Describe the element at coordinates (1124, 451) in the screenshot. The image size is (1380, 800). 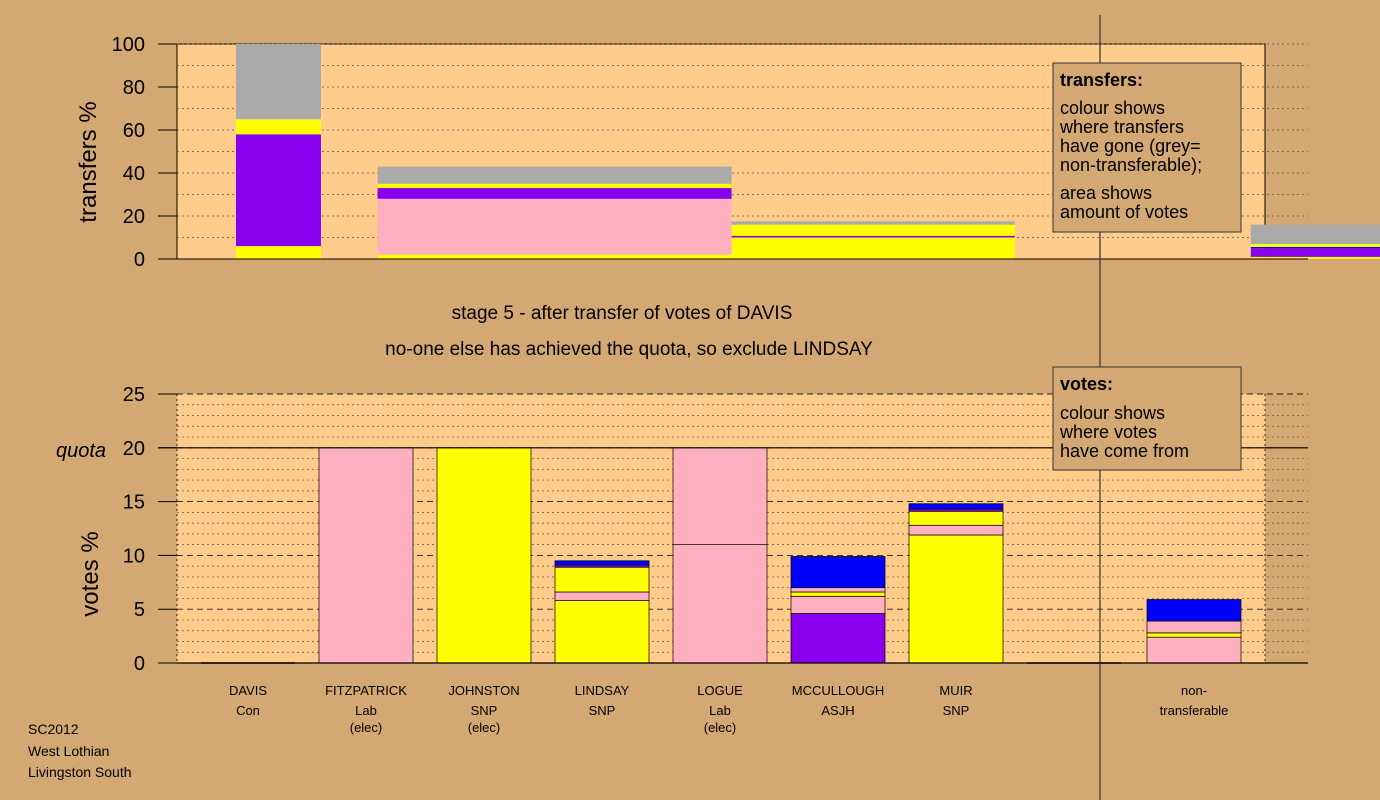
I see `votes-legend-line: have come from` at that location.